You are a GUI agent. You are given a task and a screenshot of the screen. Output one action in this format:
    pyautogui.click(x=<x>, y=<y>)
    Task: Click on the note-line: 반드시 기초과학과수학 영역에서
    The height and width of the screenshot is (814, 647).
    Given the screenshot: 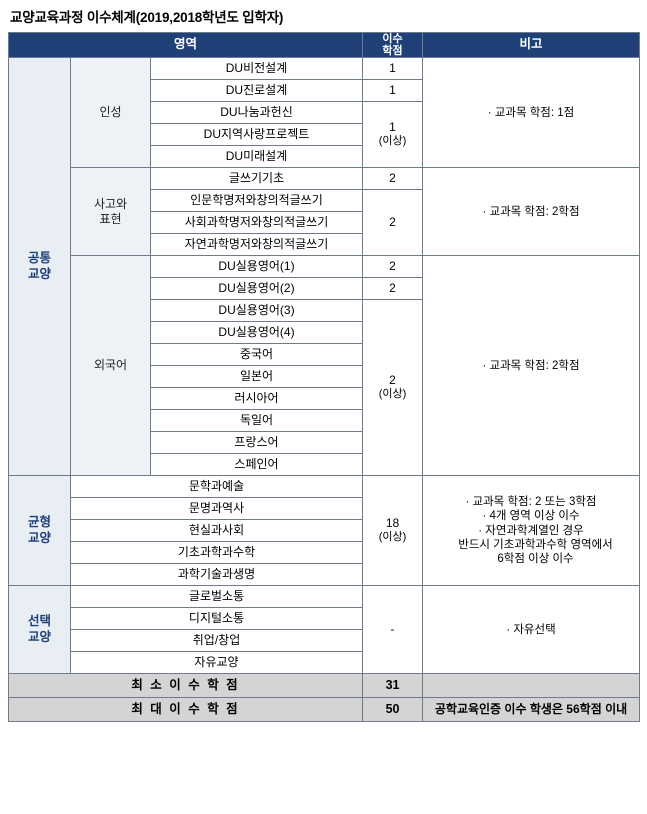 What is the action you would take?
    pyautogui.click(x=535, y=544)
    